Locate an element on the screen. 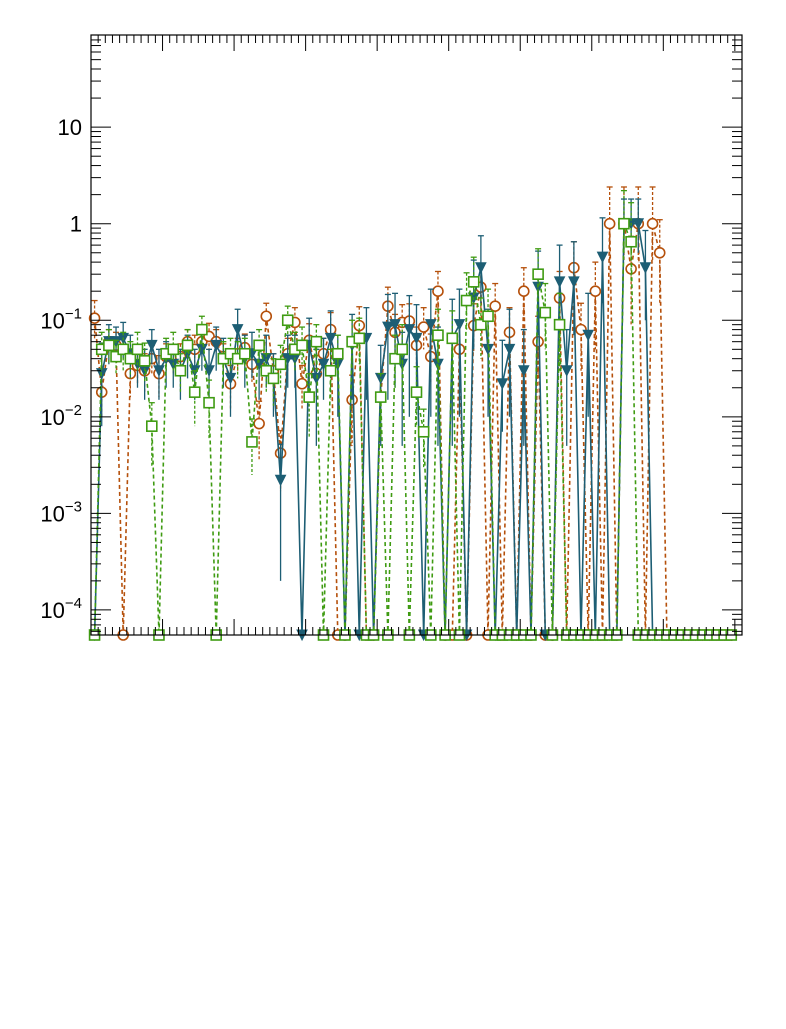  y-tick-label-exponent: −1 is located at coordinates (73, 313).